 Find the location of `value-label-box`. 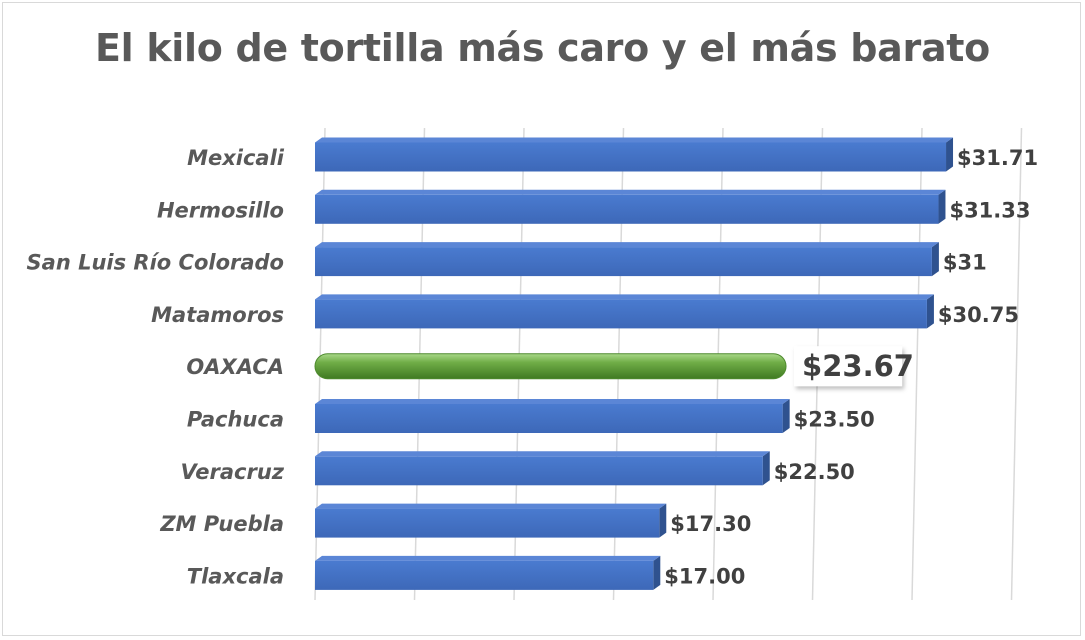

value-label-box is located at coordinates (848, 366).